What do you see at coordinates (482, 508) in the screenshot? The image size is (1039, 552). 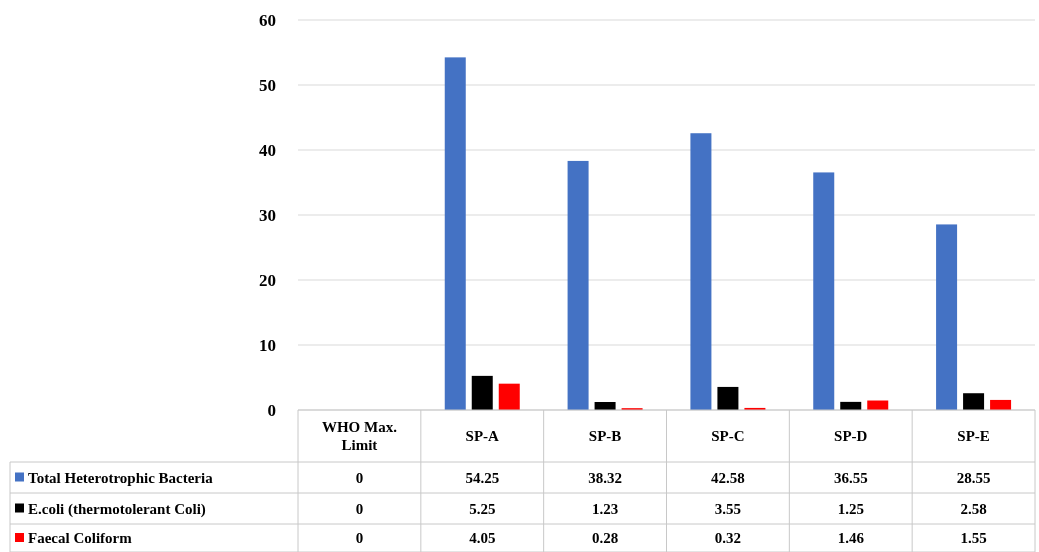 I see `data-label: 5.25` at bounding box center [482, 508].